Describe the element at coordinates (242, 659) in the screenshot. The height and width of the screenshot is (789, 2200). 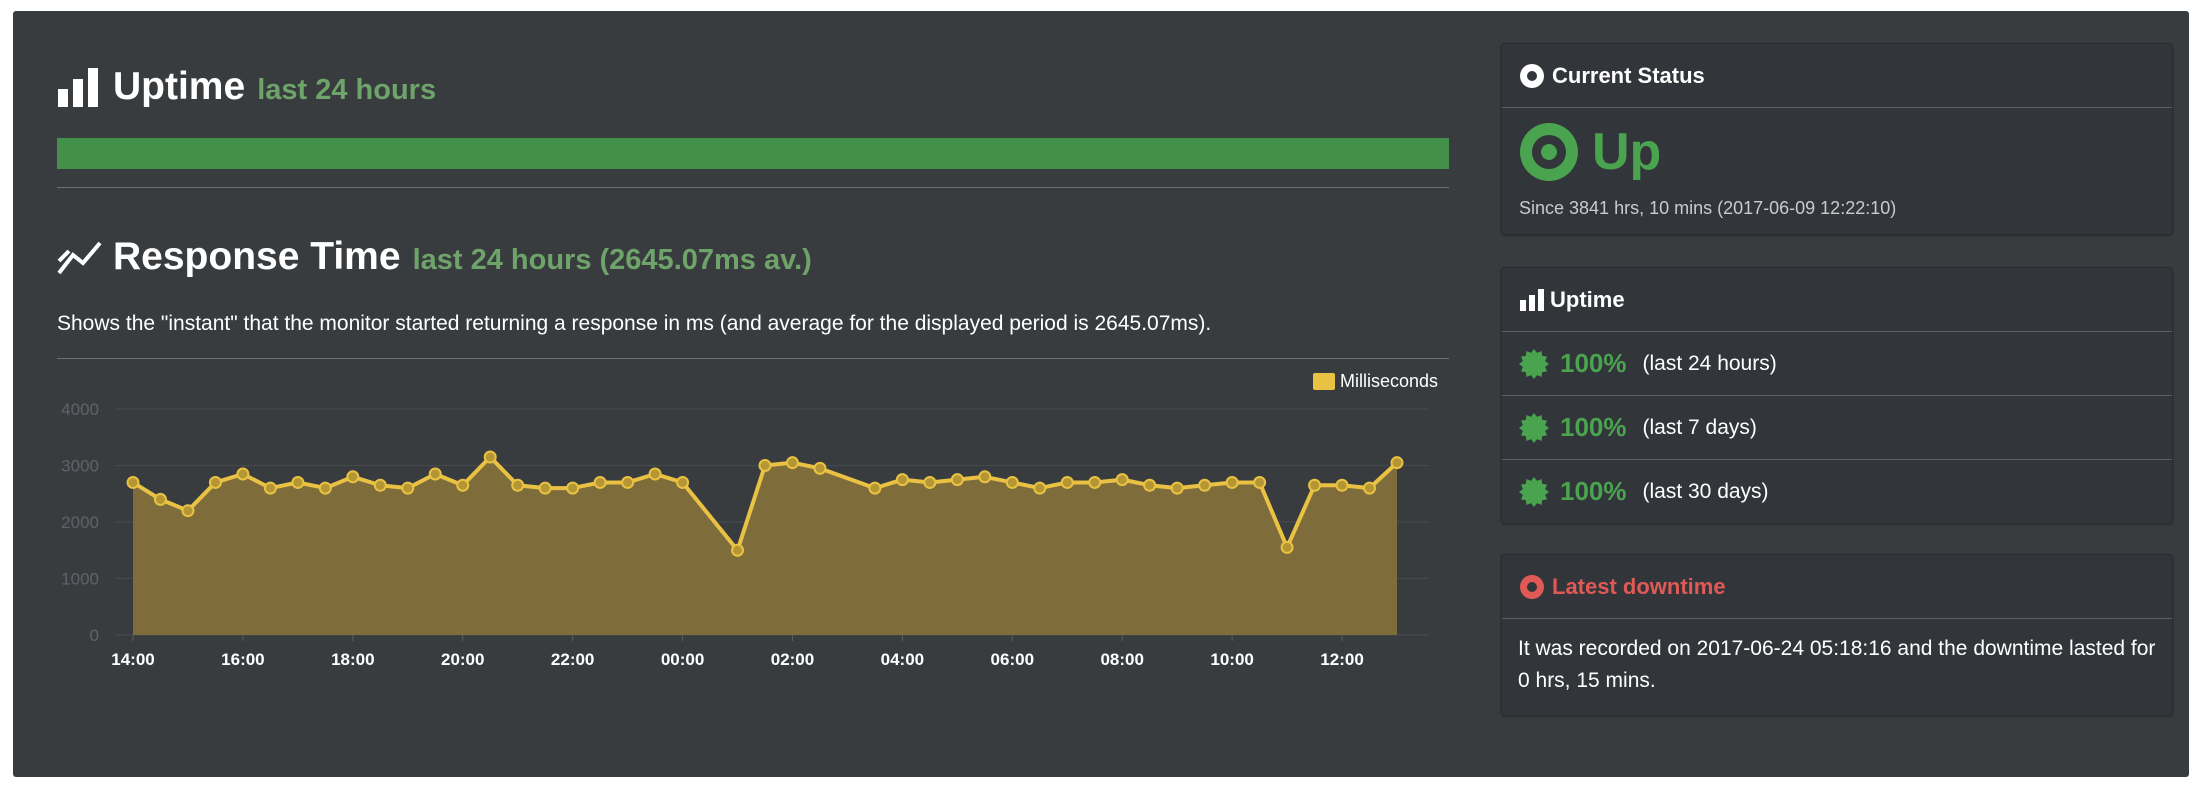
I see `x-tick-label: 16:00` at that location.